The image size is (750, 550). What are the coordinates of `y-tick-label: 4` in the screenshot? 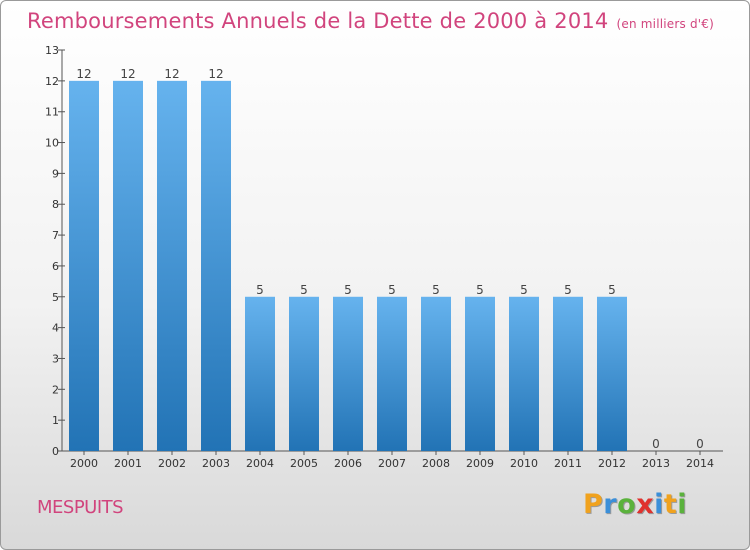 It's located at (55, 328).